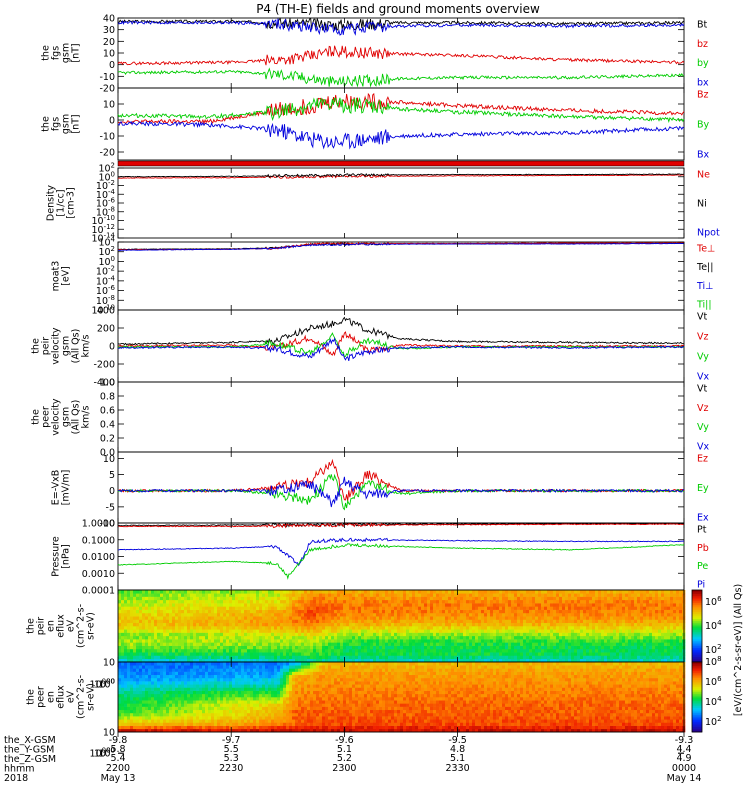 This screenshot has height=800, width=750. I want to click on y-tick-label: 0, so click(112, 65).